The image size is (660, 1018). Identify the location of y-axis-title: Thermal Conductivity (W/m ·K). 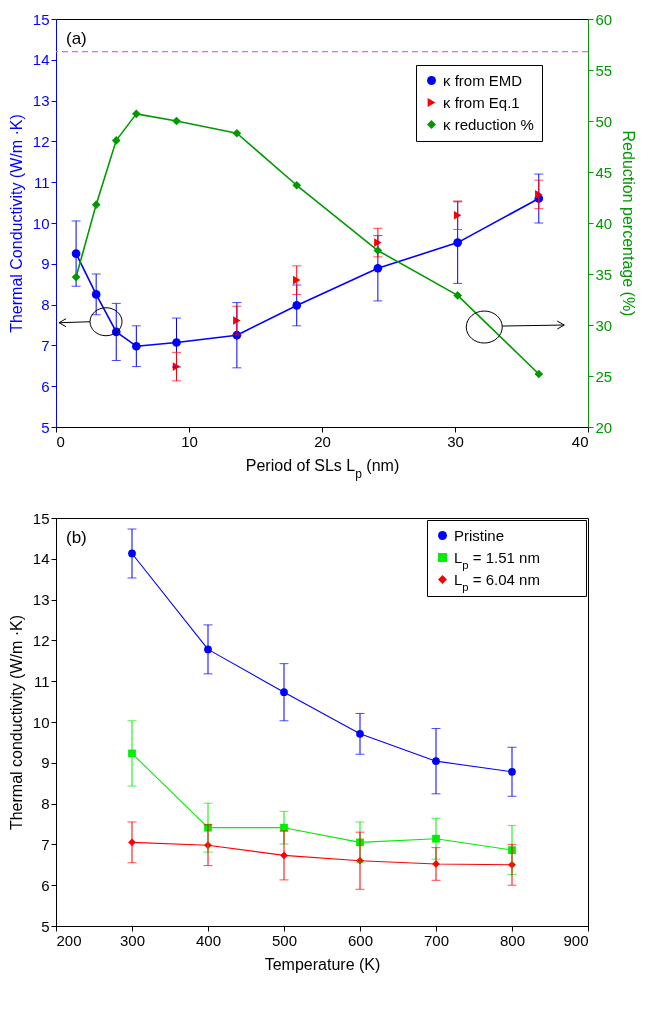
(16, 223).